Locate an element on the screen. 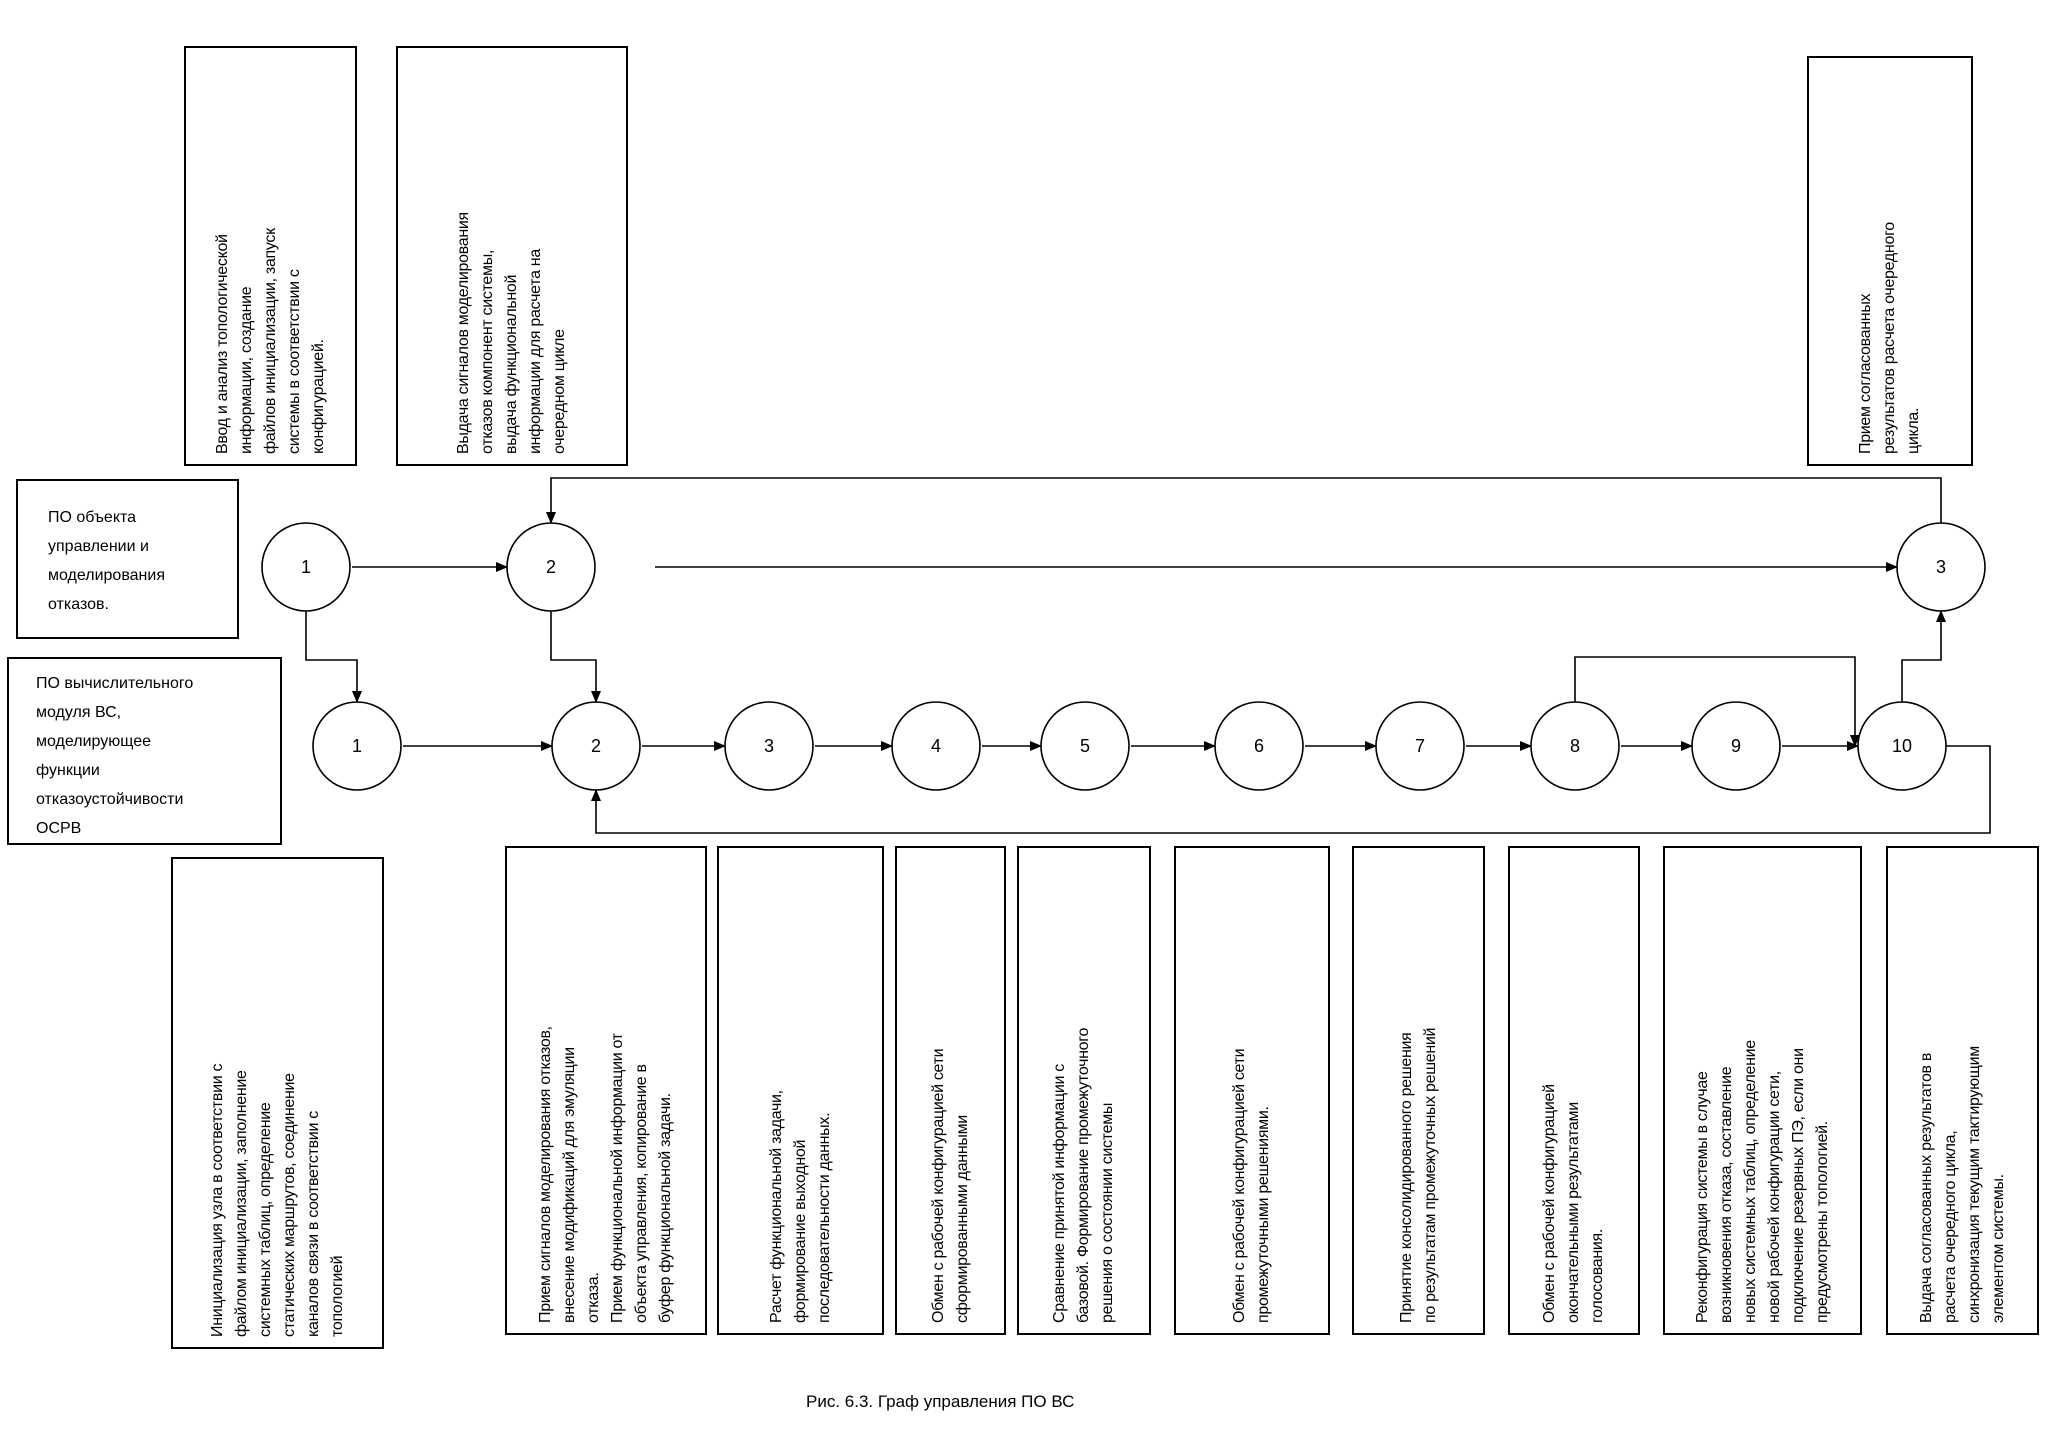 Image resolution: width=2048 pixels, height=1442 pixels. node-label: 4 is located at coordinates (936, 746).